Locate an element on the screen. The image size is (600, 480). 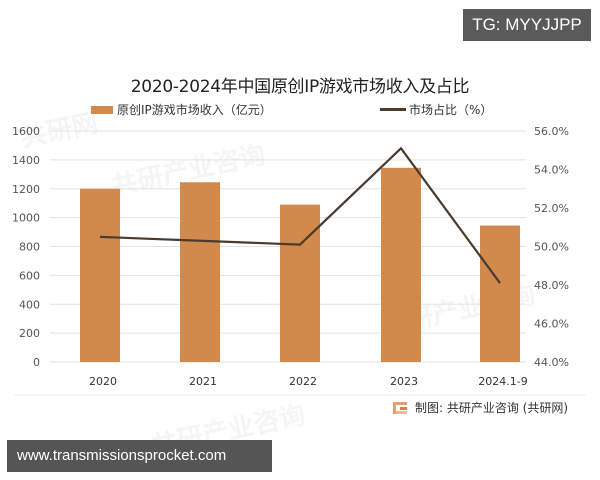
x-tick-label: 2022 is located at coordinates (303, 381).